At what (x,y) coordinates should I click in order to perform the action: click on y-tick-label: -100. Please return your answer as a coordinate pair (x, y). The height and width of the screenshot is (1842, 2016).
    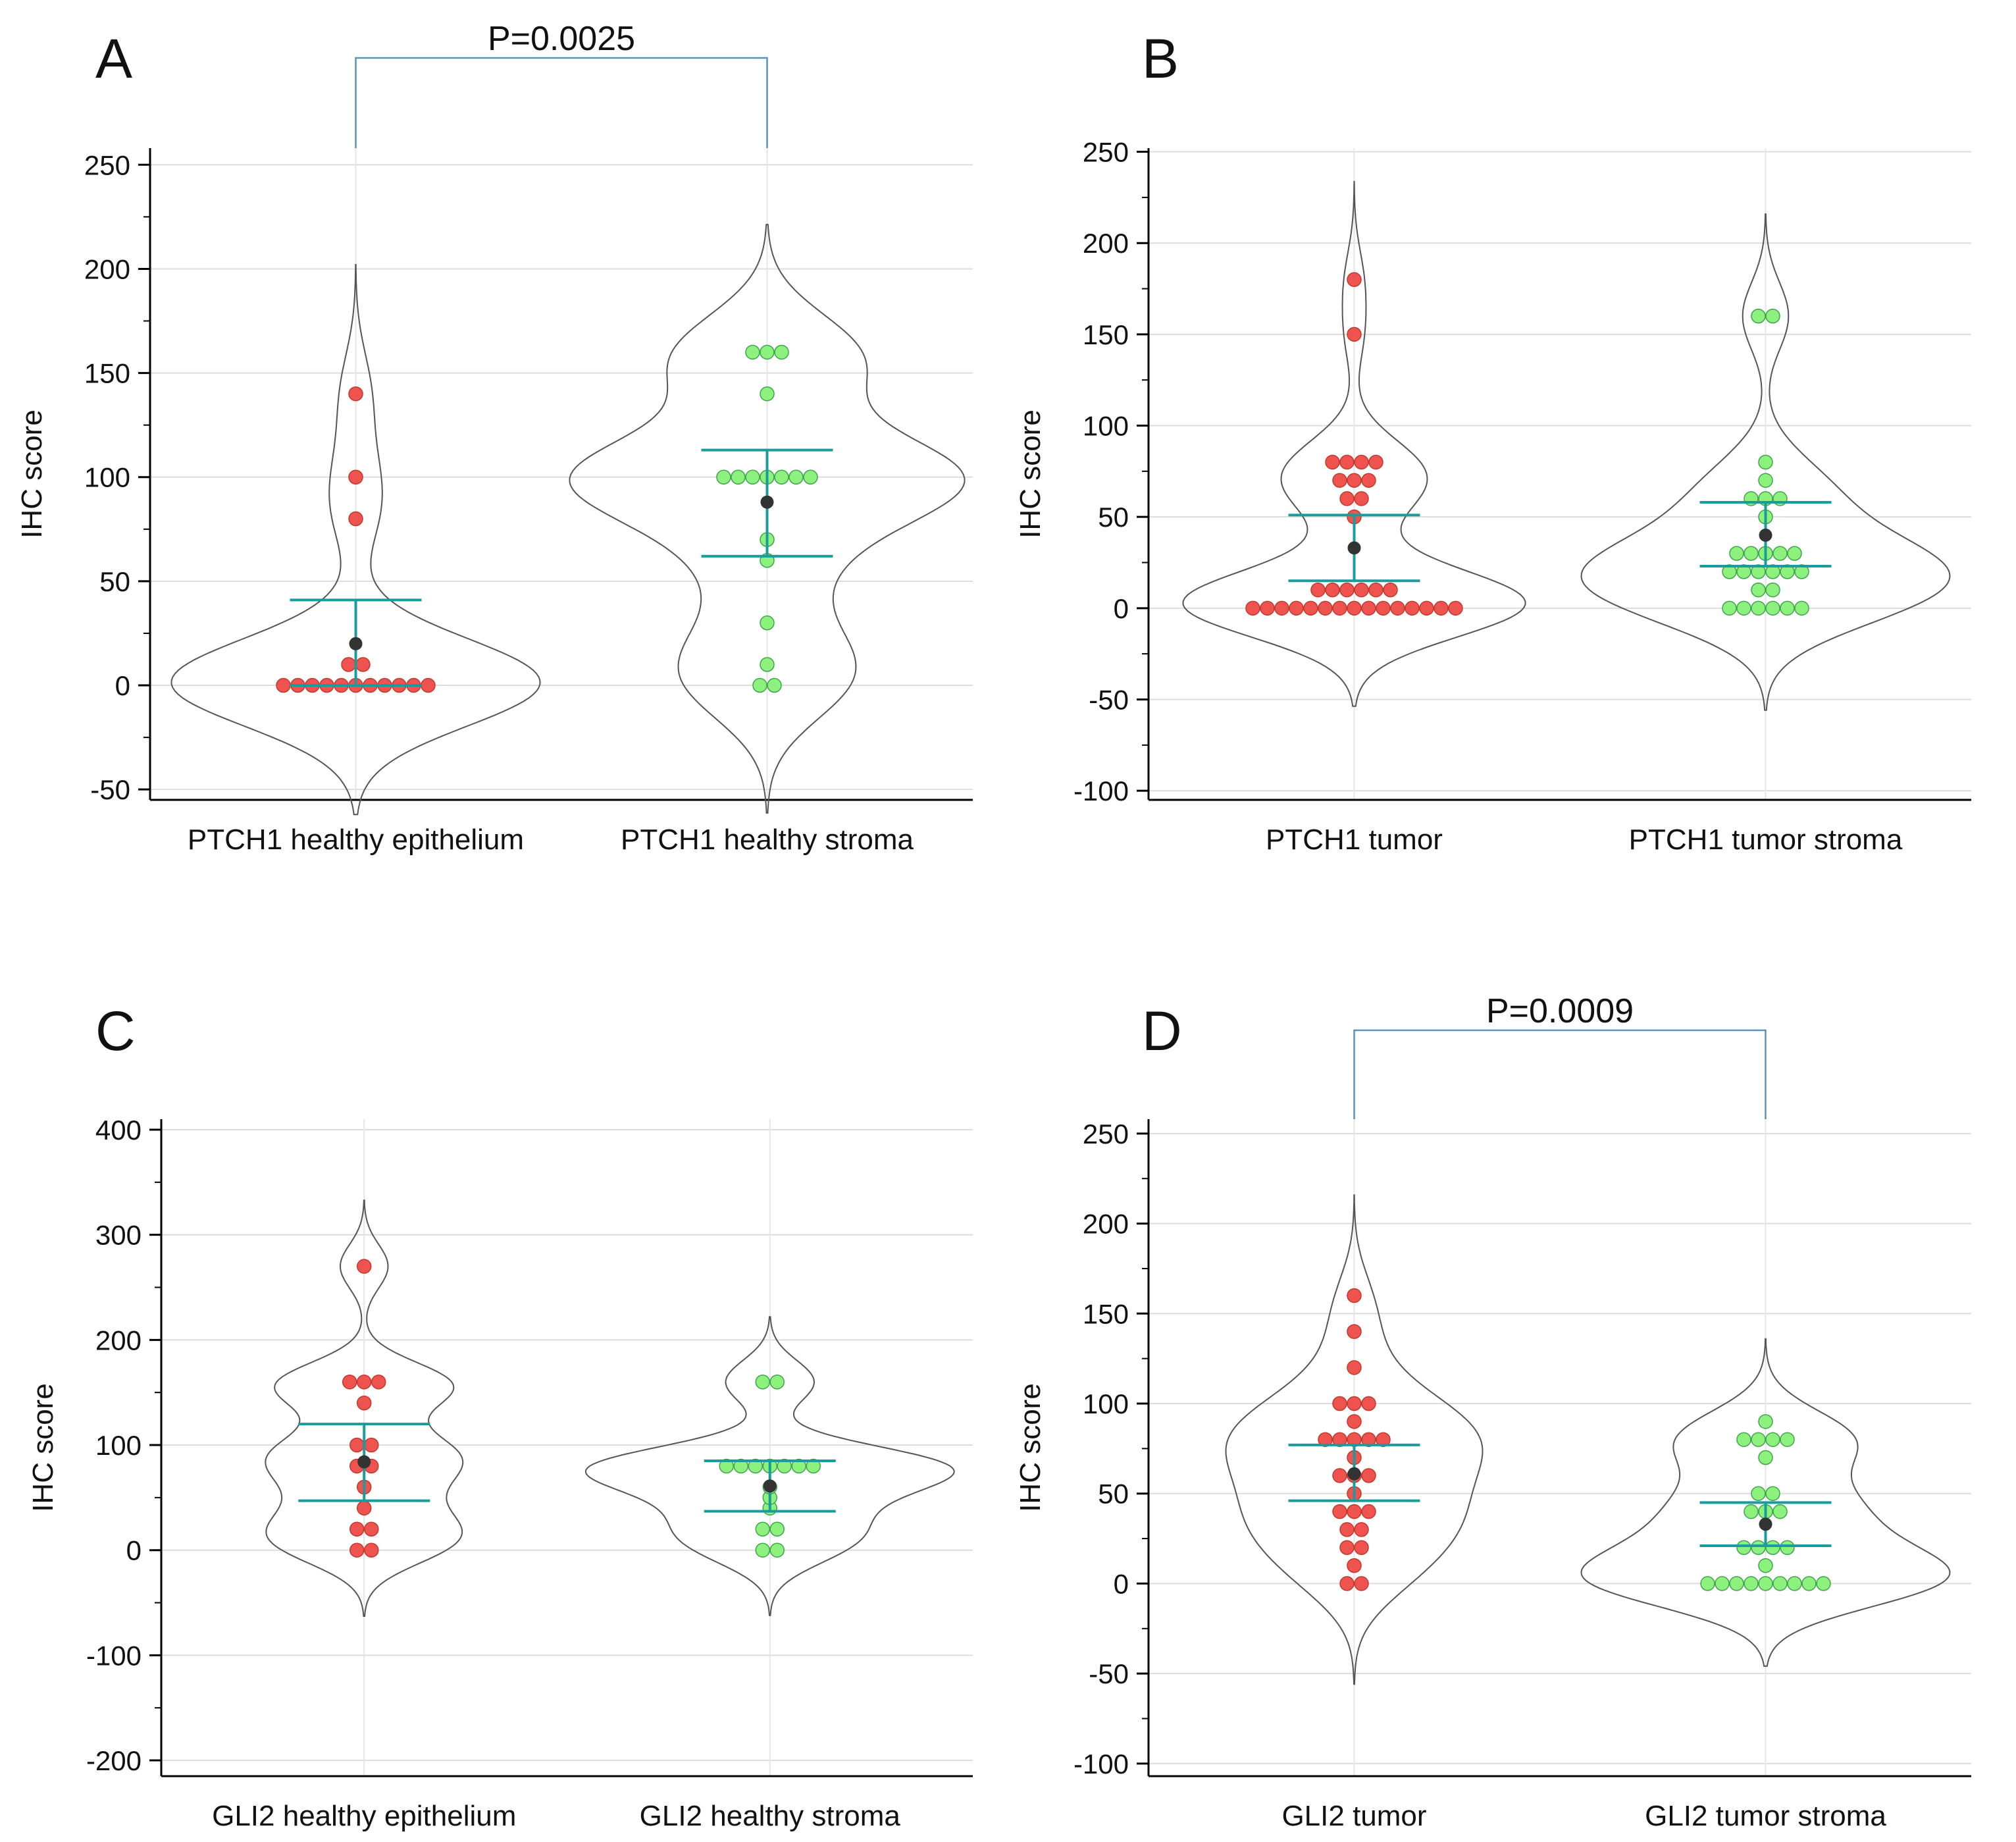
    Looking at the image, I should click on (1101, 1764).